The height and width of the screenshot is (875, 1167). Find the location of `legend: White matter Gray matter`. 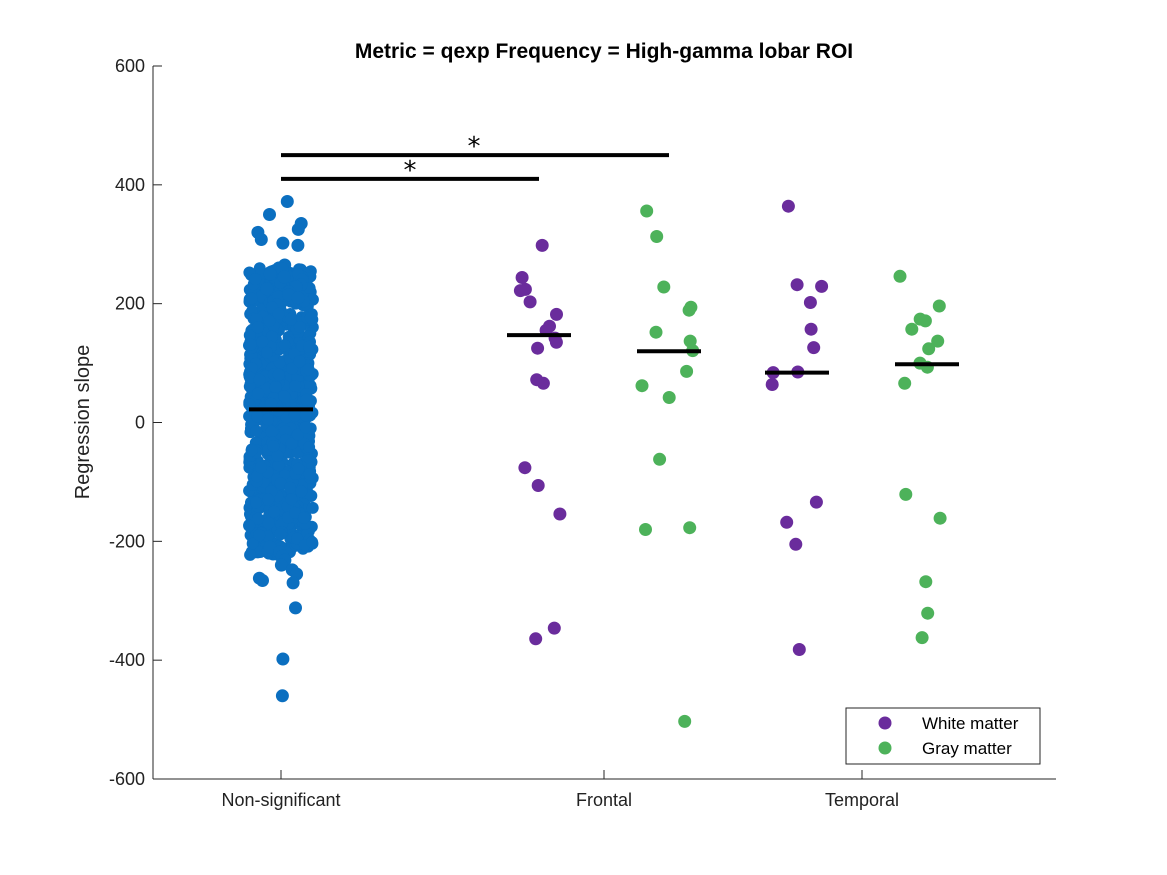

legend: White matter Gray matter is located at coordinates (943, 736).